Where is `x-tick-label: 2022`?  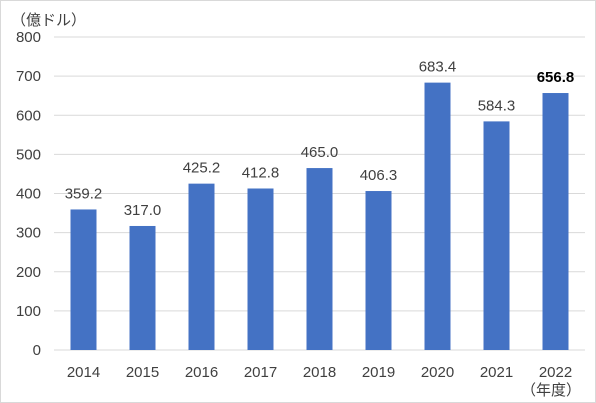
x-tick-label: 2022 is located at coordinates (555, 372).